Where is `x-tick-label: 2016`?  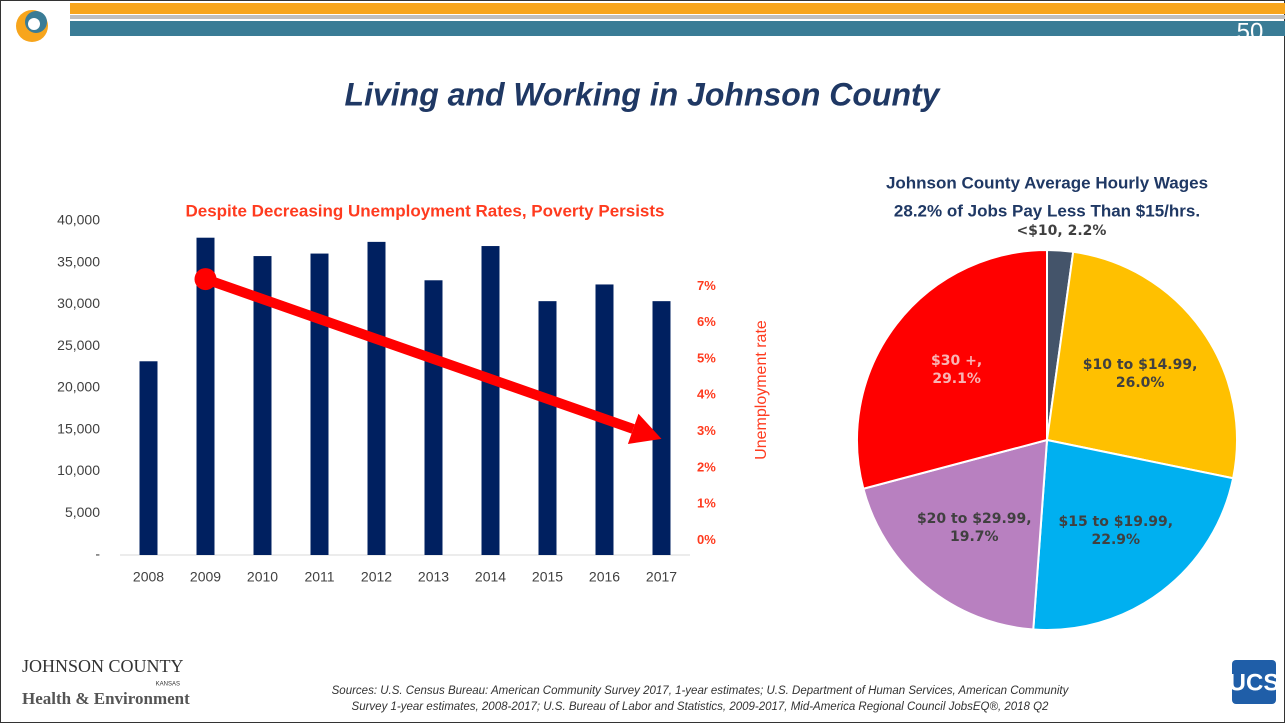
x-tick-label: 2016 is located at coordinates (604, 577).